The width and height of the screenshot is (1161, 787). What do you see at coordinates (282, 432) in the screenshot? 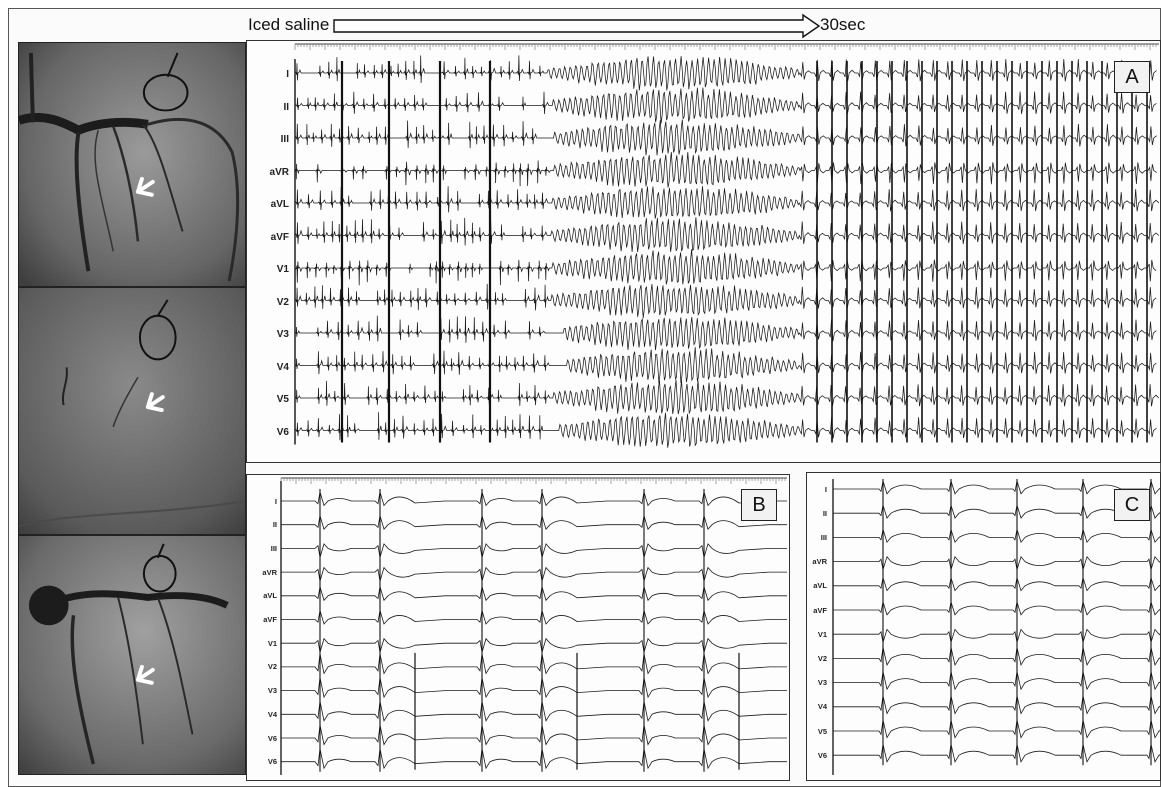
I see `lead-label-a: V6` at bounding box center [282, 432].